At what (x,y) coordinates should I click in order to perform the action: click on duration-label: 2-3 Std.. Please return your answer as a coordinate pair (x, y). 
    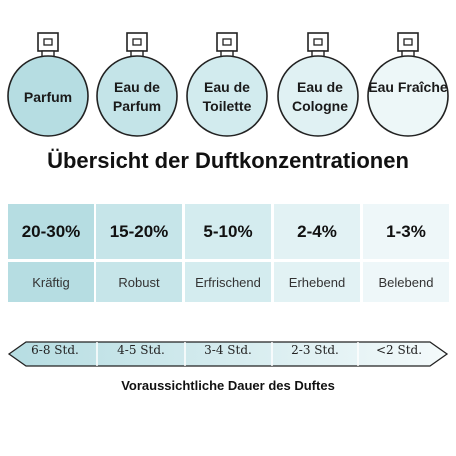
    Looking at the image, I should click on (315, 350).